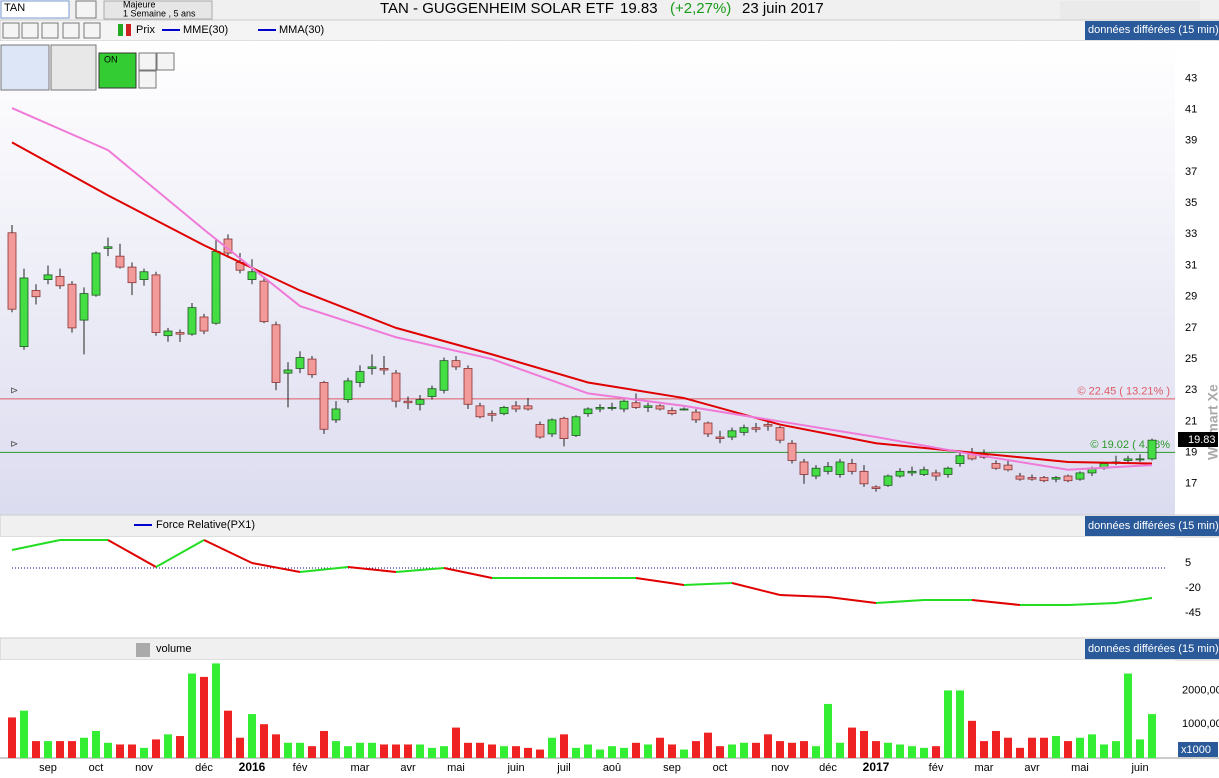 This screenshot has height=778, width=1219. Describe the element at coordinates (35, 9) in the screenshot. I see `symbol-input` at that location.